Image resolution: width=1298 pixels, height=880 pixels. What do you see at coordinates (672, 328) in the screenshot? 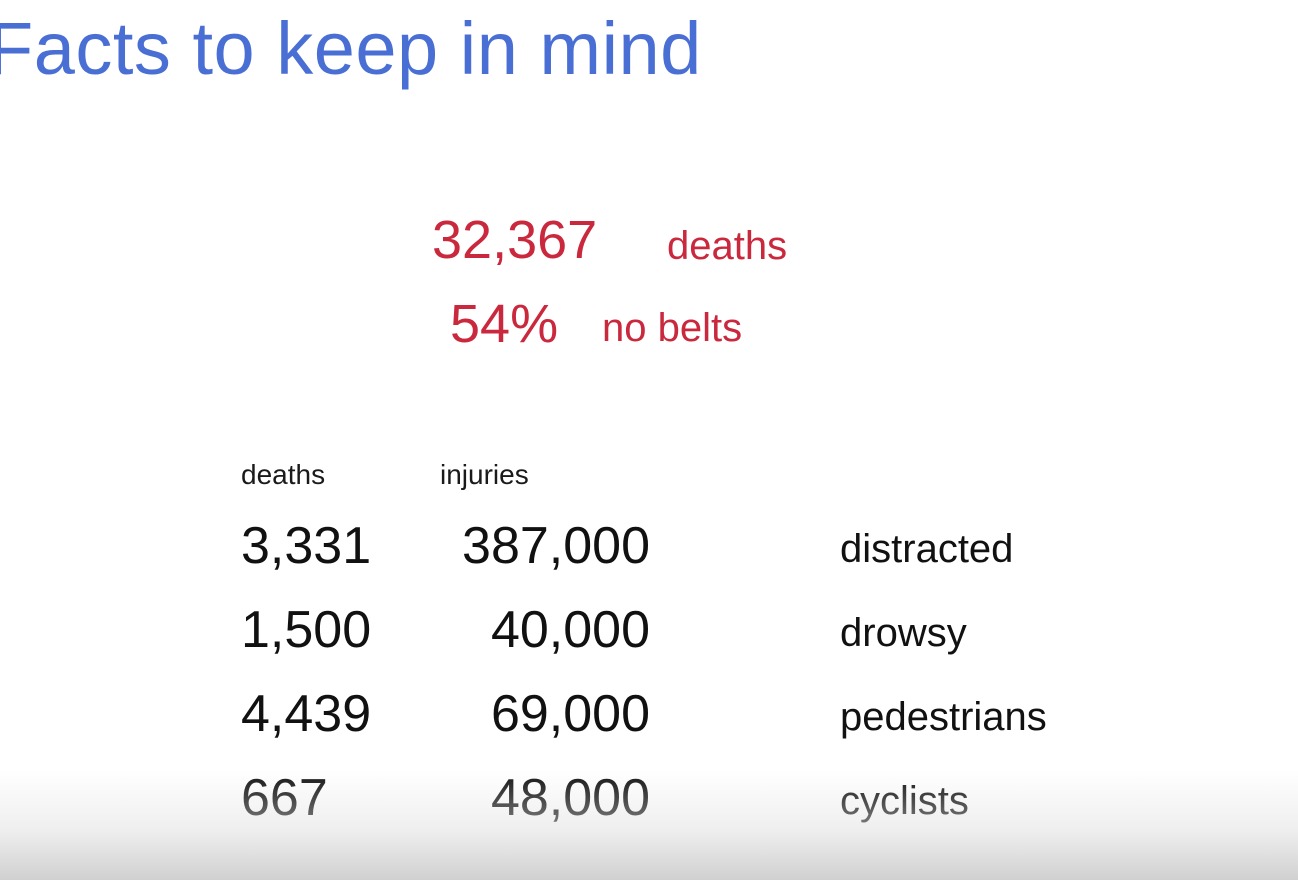
I see `no-belts-label: no belts` at bounding box center [672, 328].